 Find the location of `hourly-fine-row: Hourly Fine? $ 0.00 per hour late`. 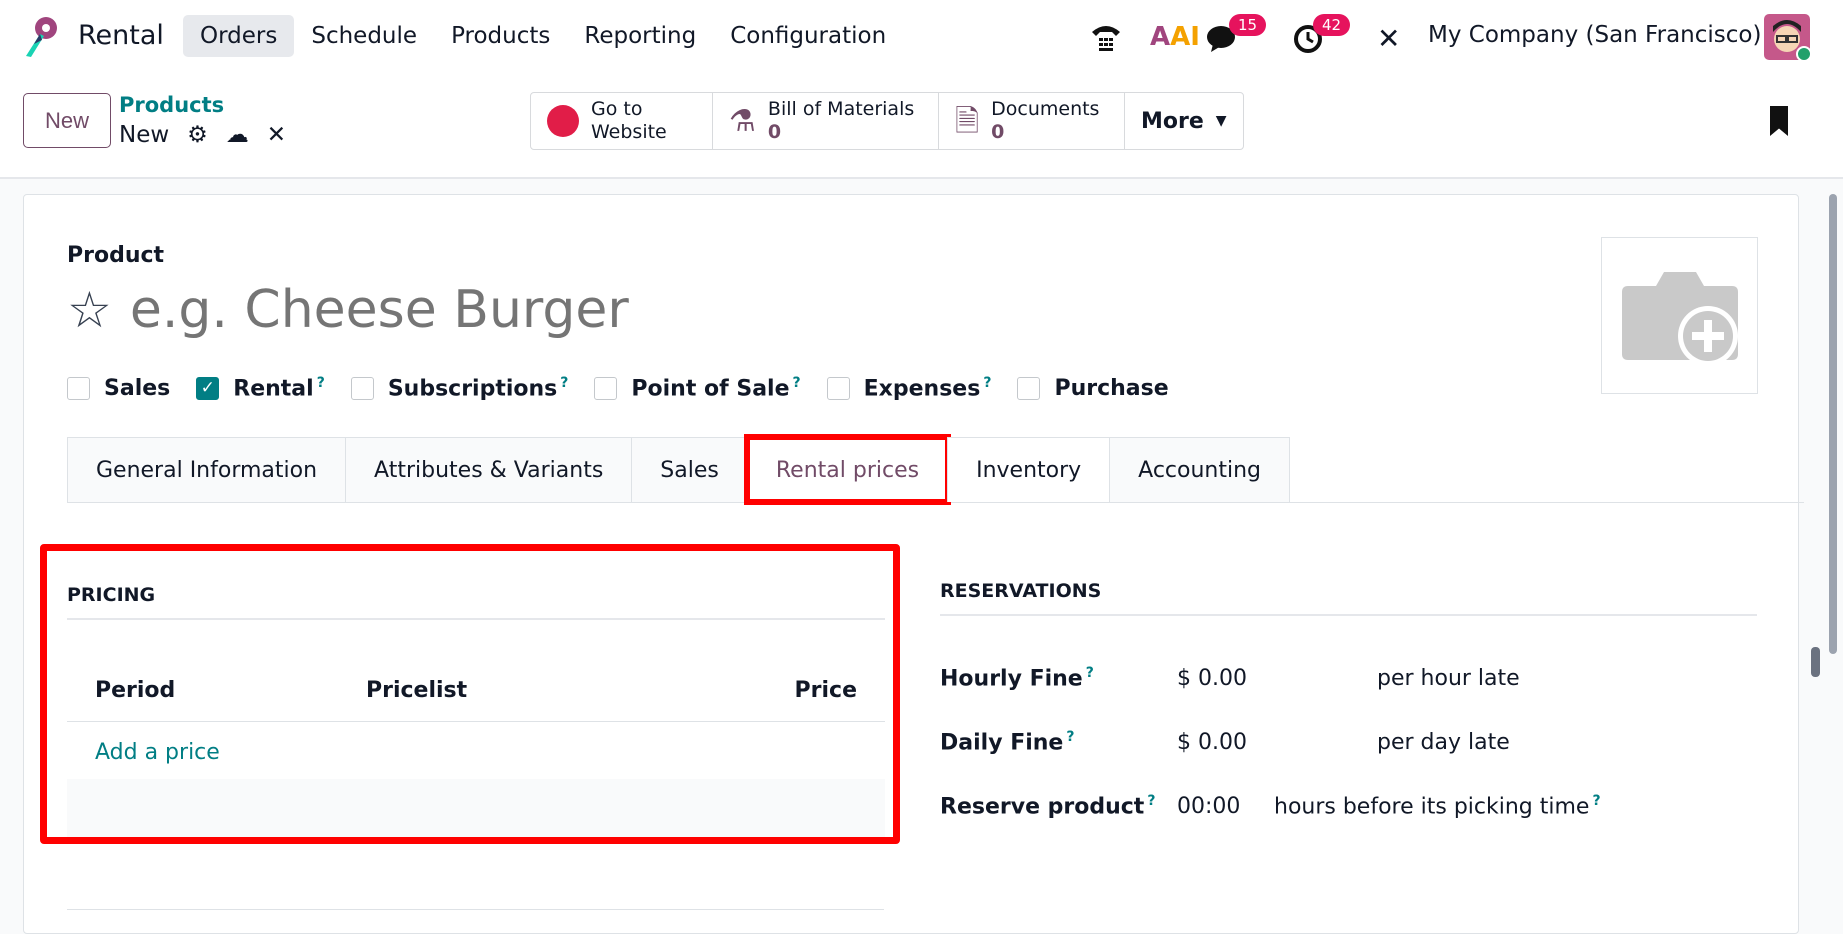

hourly-fine-row: Hourly Fine? $ 0.00 per hour late is located at coordinates (1230, 678).